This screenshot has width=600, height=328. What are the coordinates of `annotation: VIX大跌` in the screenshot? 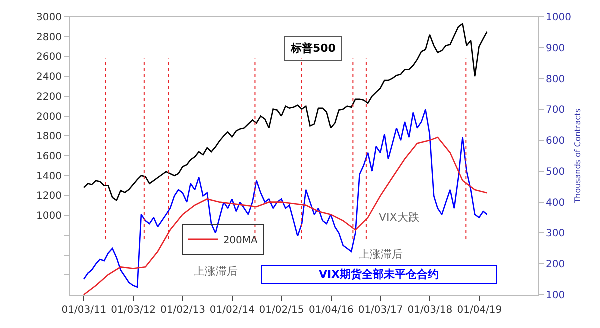 It's located at (399, 217).